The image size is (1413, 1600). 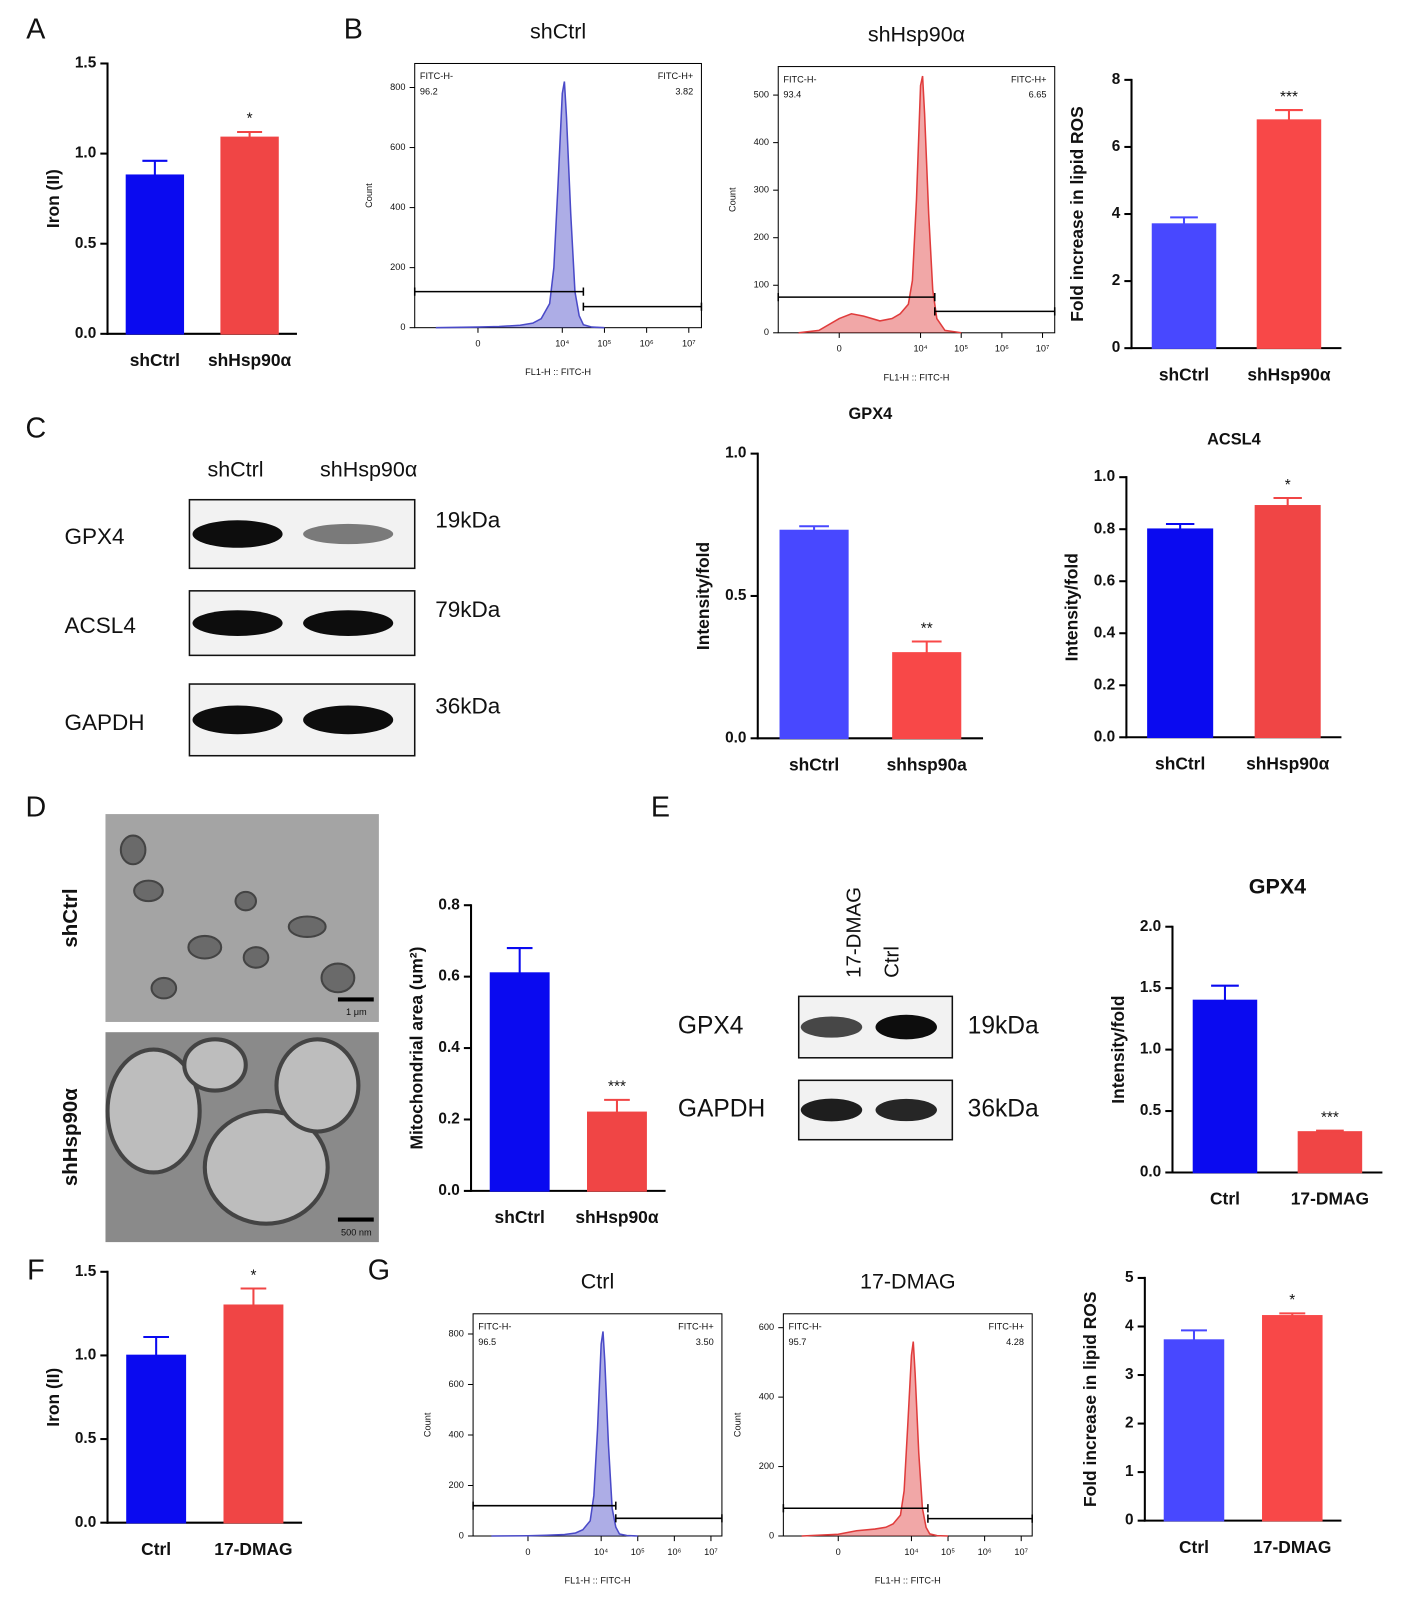 I want to click on plot-frame, so click(x=597, y=1425).